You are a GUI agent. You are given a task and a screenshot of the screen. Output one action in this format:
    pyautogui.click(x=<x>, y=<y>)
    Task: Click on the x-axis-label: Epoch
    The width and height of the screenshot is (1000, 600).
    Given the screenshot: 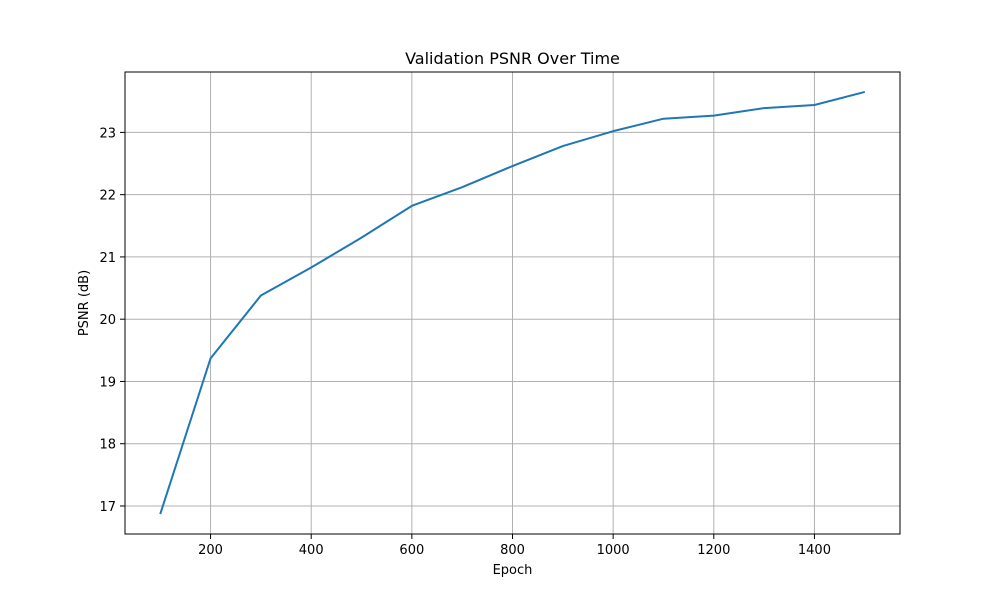 What is the action you would take?
    pyautogui.click(x=513, y=570)
    